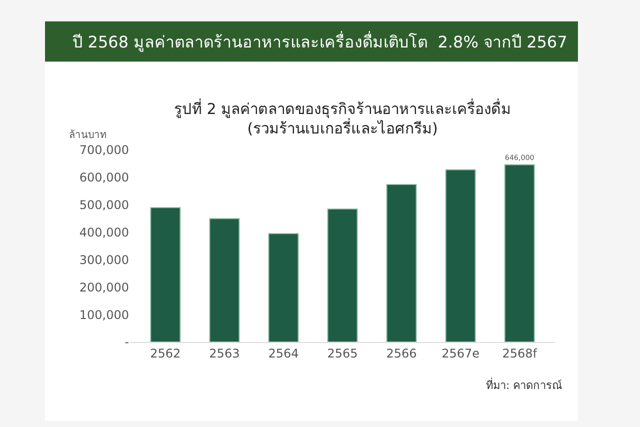 The width and height of the screenshot is (640, 427). What do you see at coordinates (524, 384) in the screenshot?
I see `text: ที่มา: คาดการณ์` at bounding box center [524, 384].